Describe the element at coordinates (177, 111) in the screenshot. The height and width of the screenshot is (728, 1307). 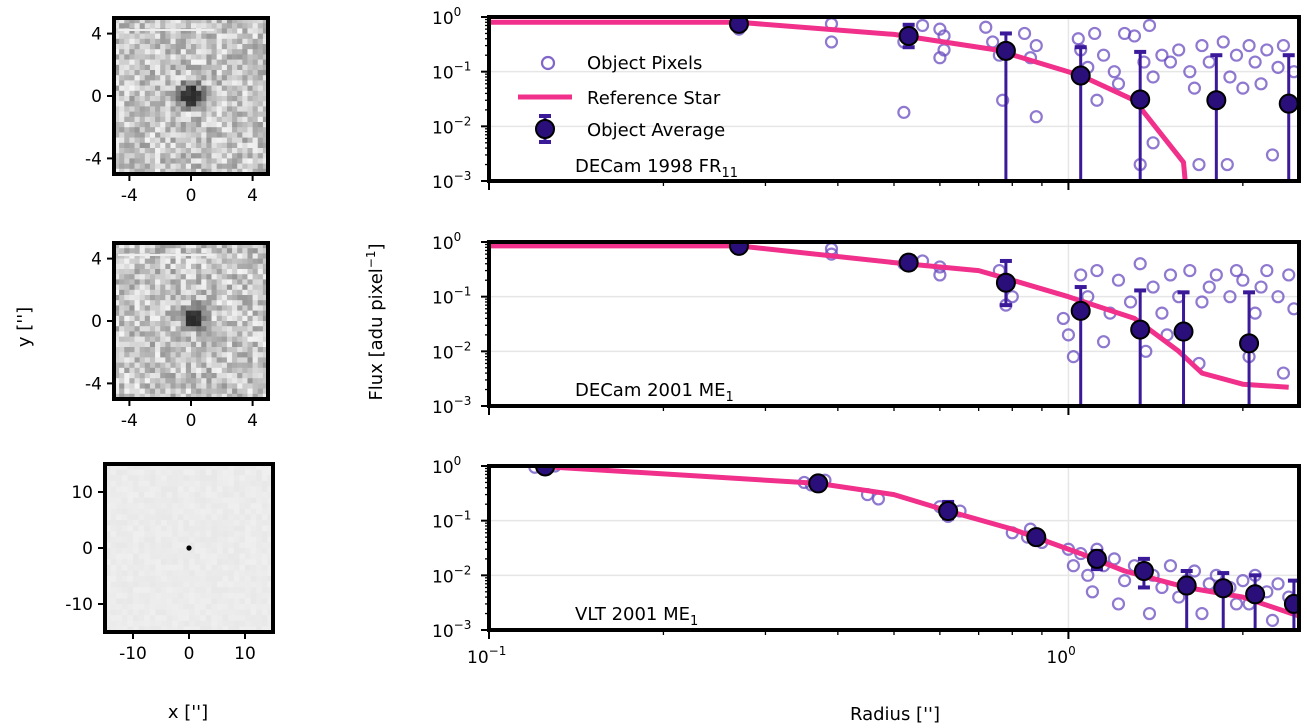
I see `image-panel-1: -4 0 440-4` at that location.